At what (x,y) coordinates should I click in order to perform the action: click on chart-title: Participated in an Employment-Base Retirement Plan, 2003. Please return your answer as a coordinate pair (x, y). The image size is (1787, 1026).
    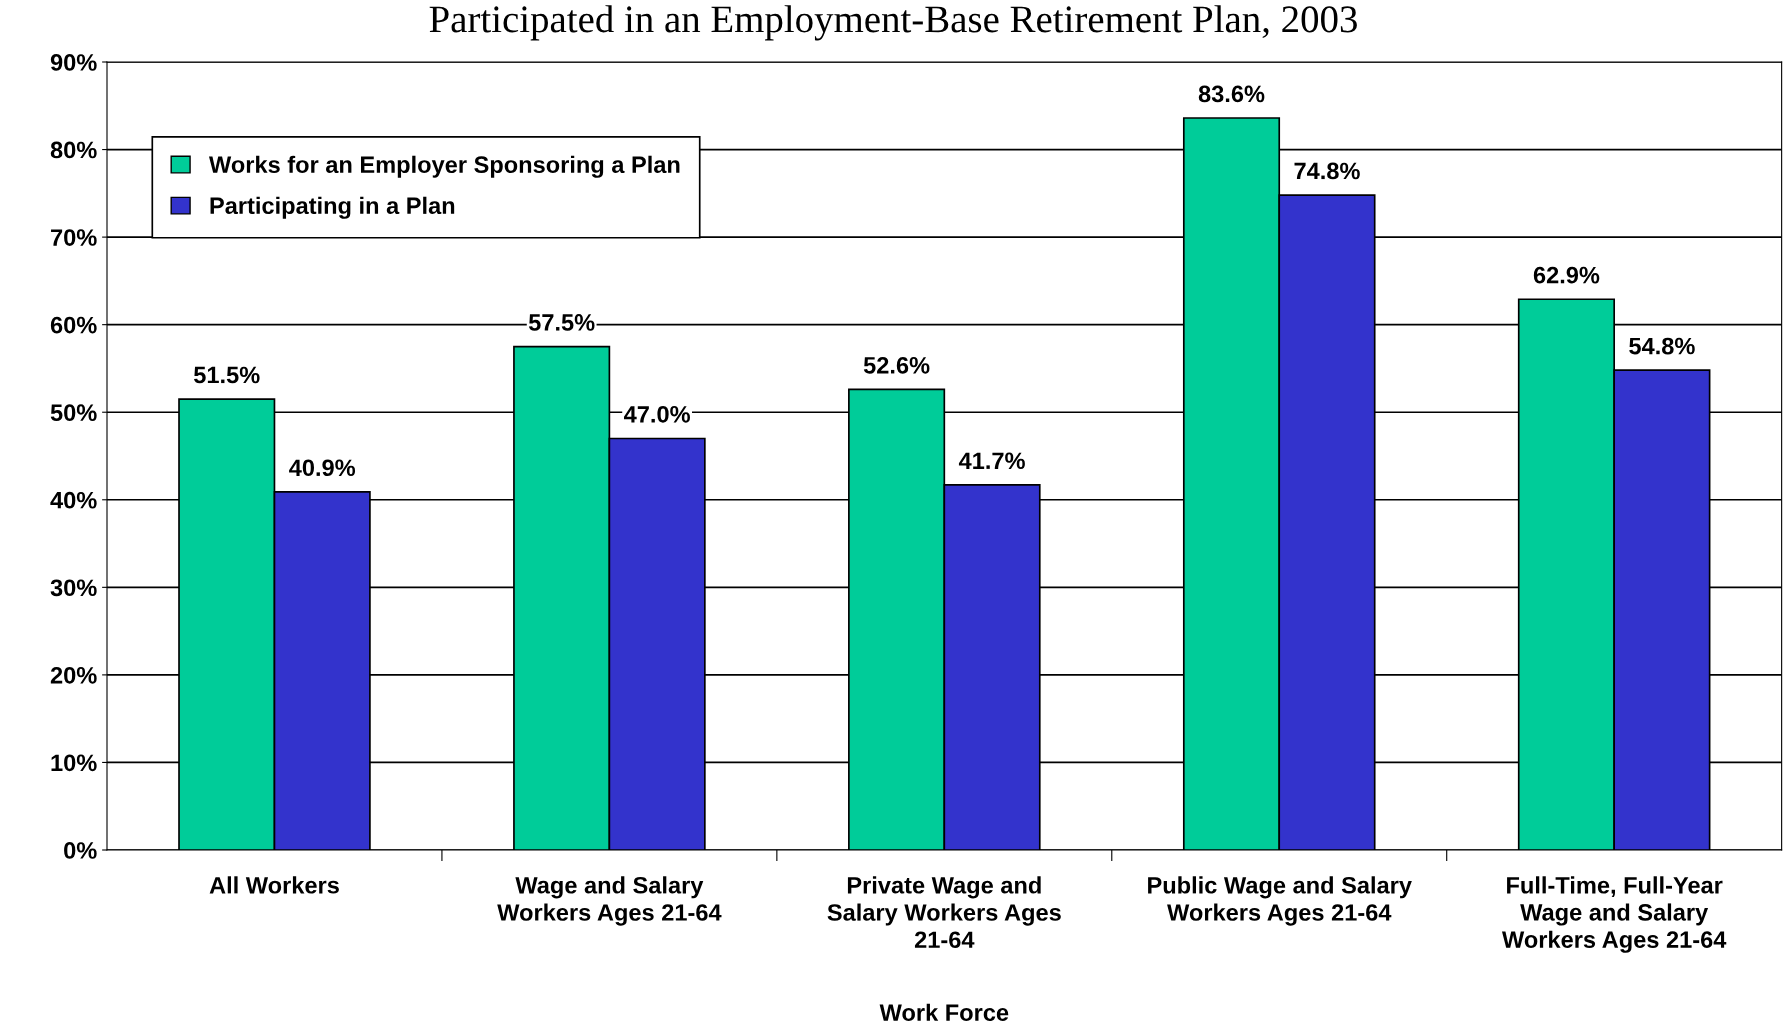
    Looking at the image, I should click on (893, 23).